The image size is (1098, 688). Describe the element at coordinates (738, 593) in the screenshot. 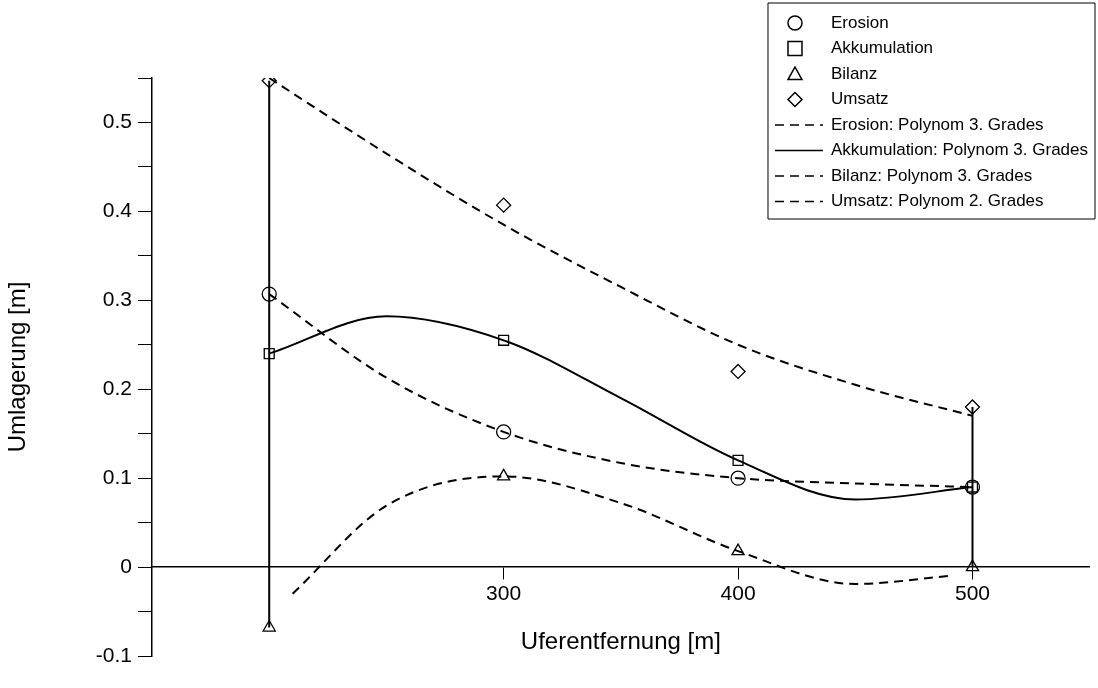

I see `x-tick-label: 400` at that location.